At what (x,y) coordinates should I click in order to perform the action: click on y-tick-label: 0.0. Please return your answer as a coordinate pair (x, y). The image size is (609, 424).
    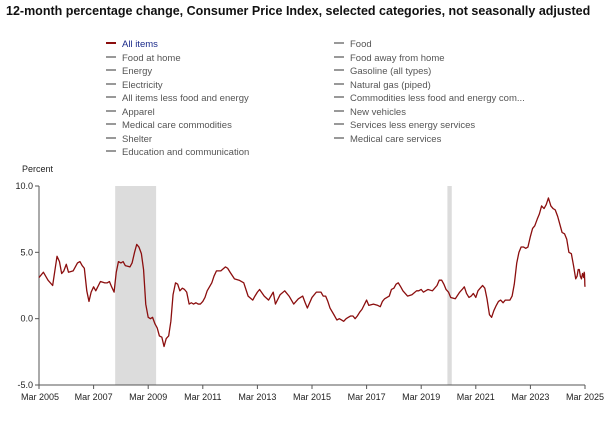
    Looking at the image, I should click on (26, 319).